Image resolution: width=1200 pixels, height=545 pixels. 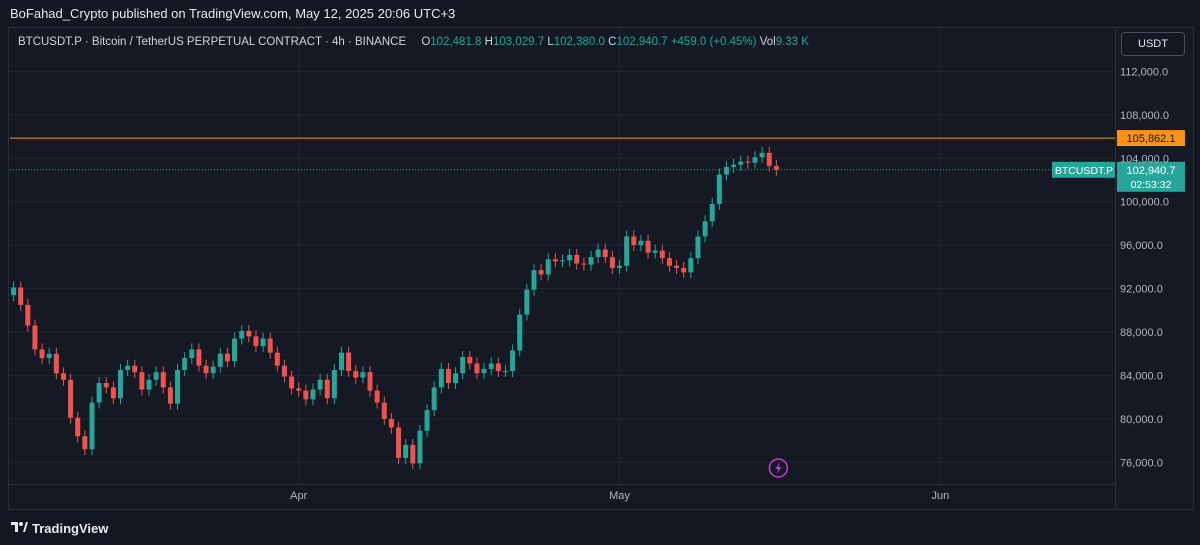 What do you see at coordinates (561, 484) in the screenshot?
I see `time-axis-divider` at bounding box center [561, 484].